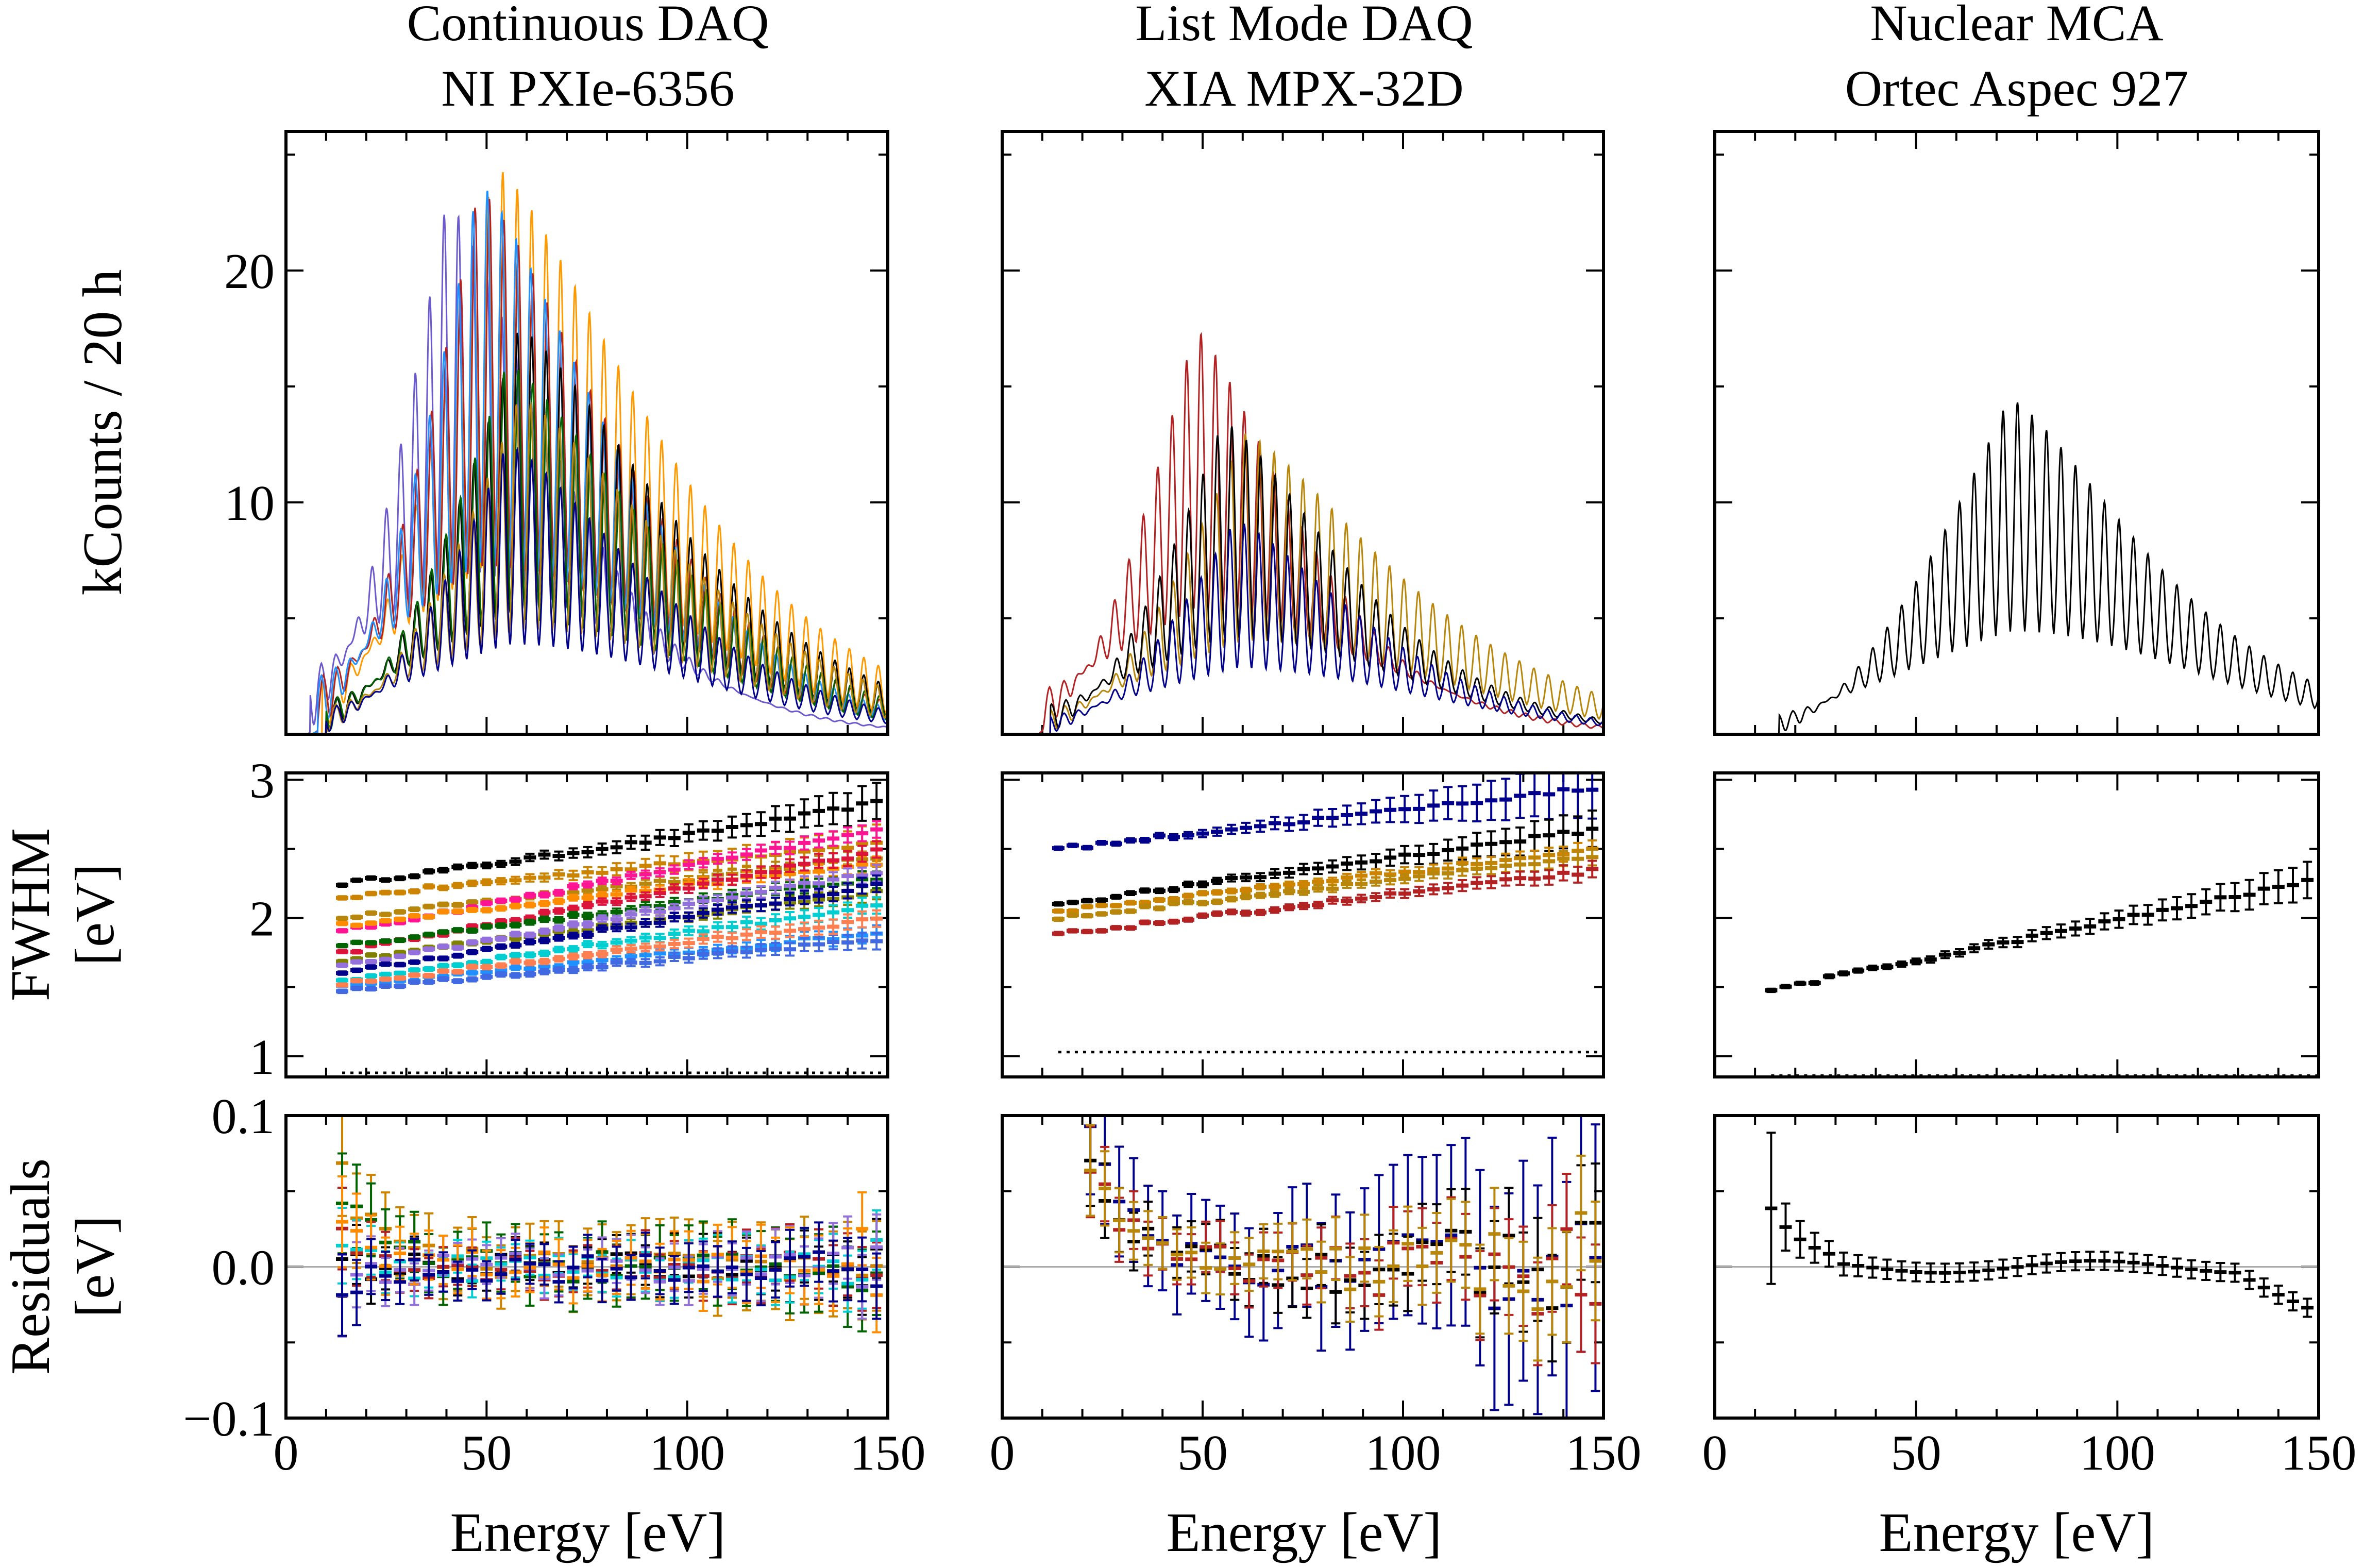  I want to click on y-ticks: −0.1 0.0 0.1, so click(535, 1268).